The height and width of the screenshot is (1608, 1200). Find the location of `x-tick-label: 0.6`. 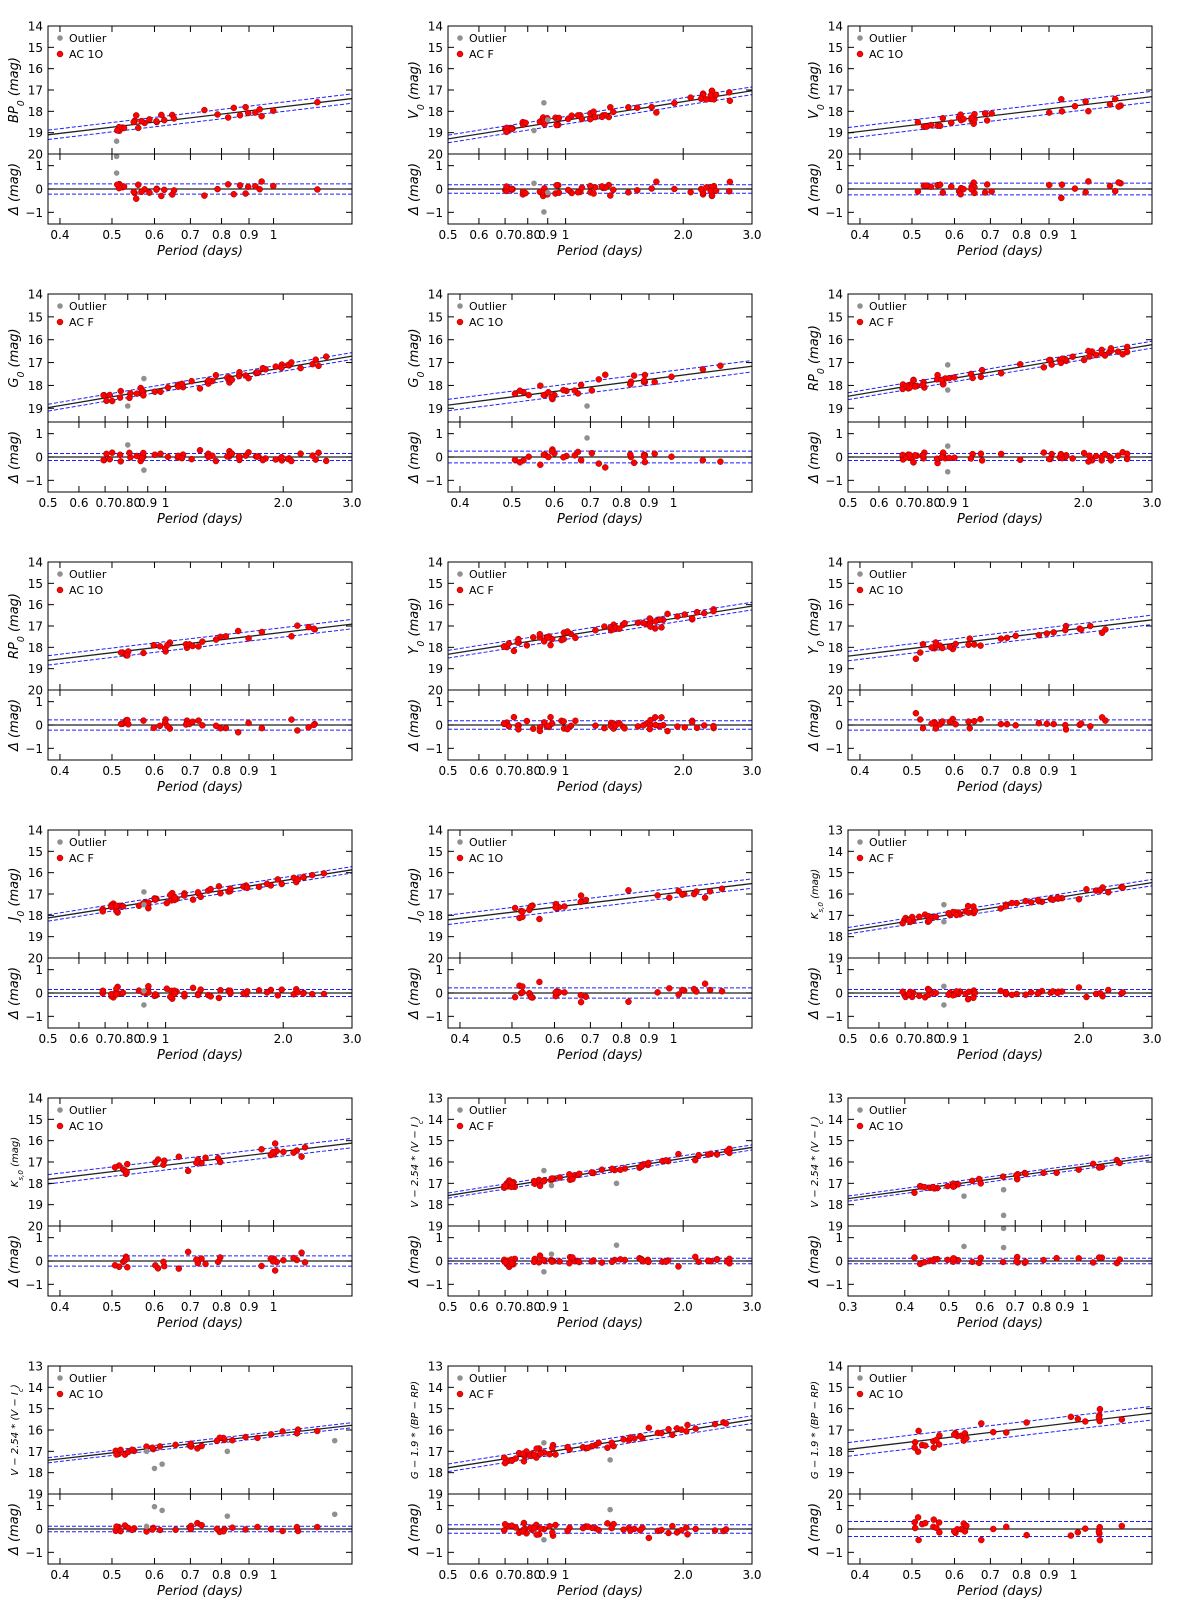

x-tick-label: 0.6 is located at coordinates (878, 1039).